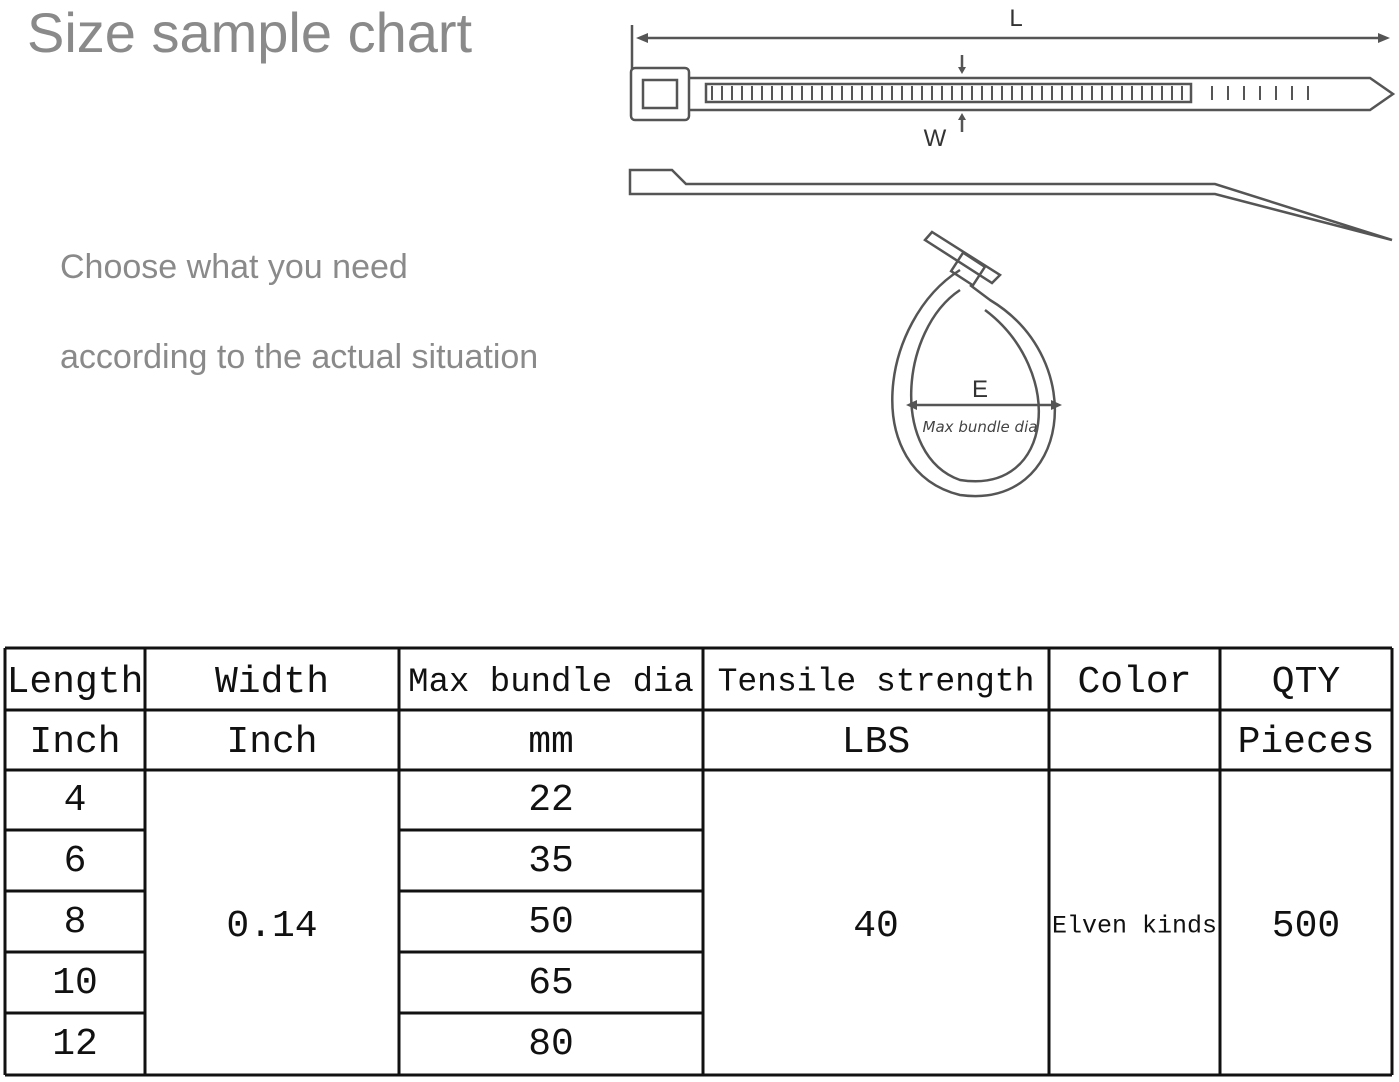  Describe the element at coordinates (1015, 18) in the screenshot. I see `length-label: L` at that location.